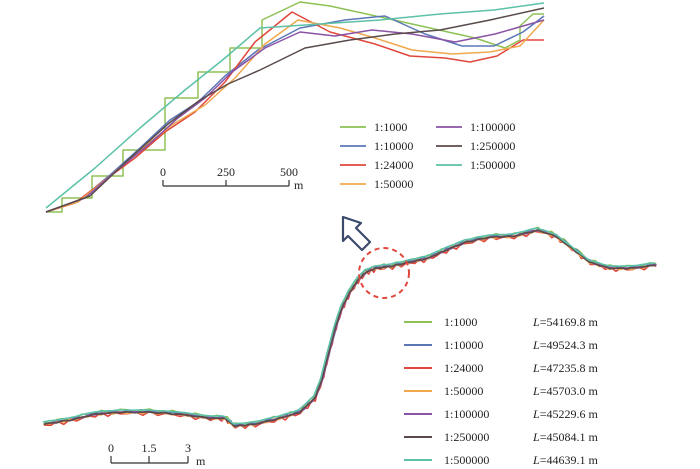 The width and height of the screenshot is (700, 469). Describe the element at coordinates (565, 391) in the screenshot. I see `overview-legend-length-1-50000: L=45703.0 m` at that location.